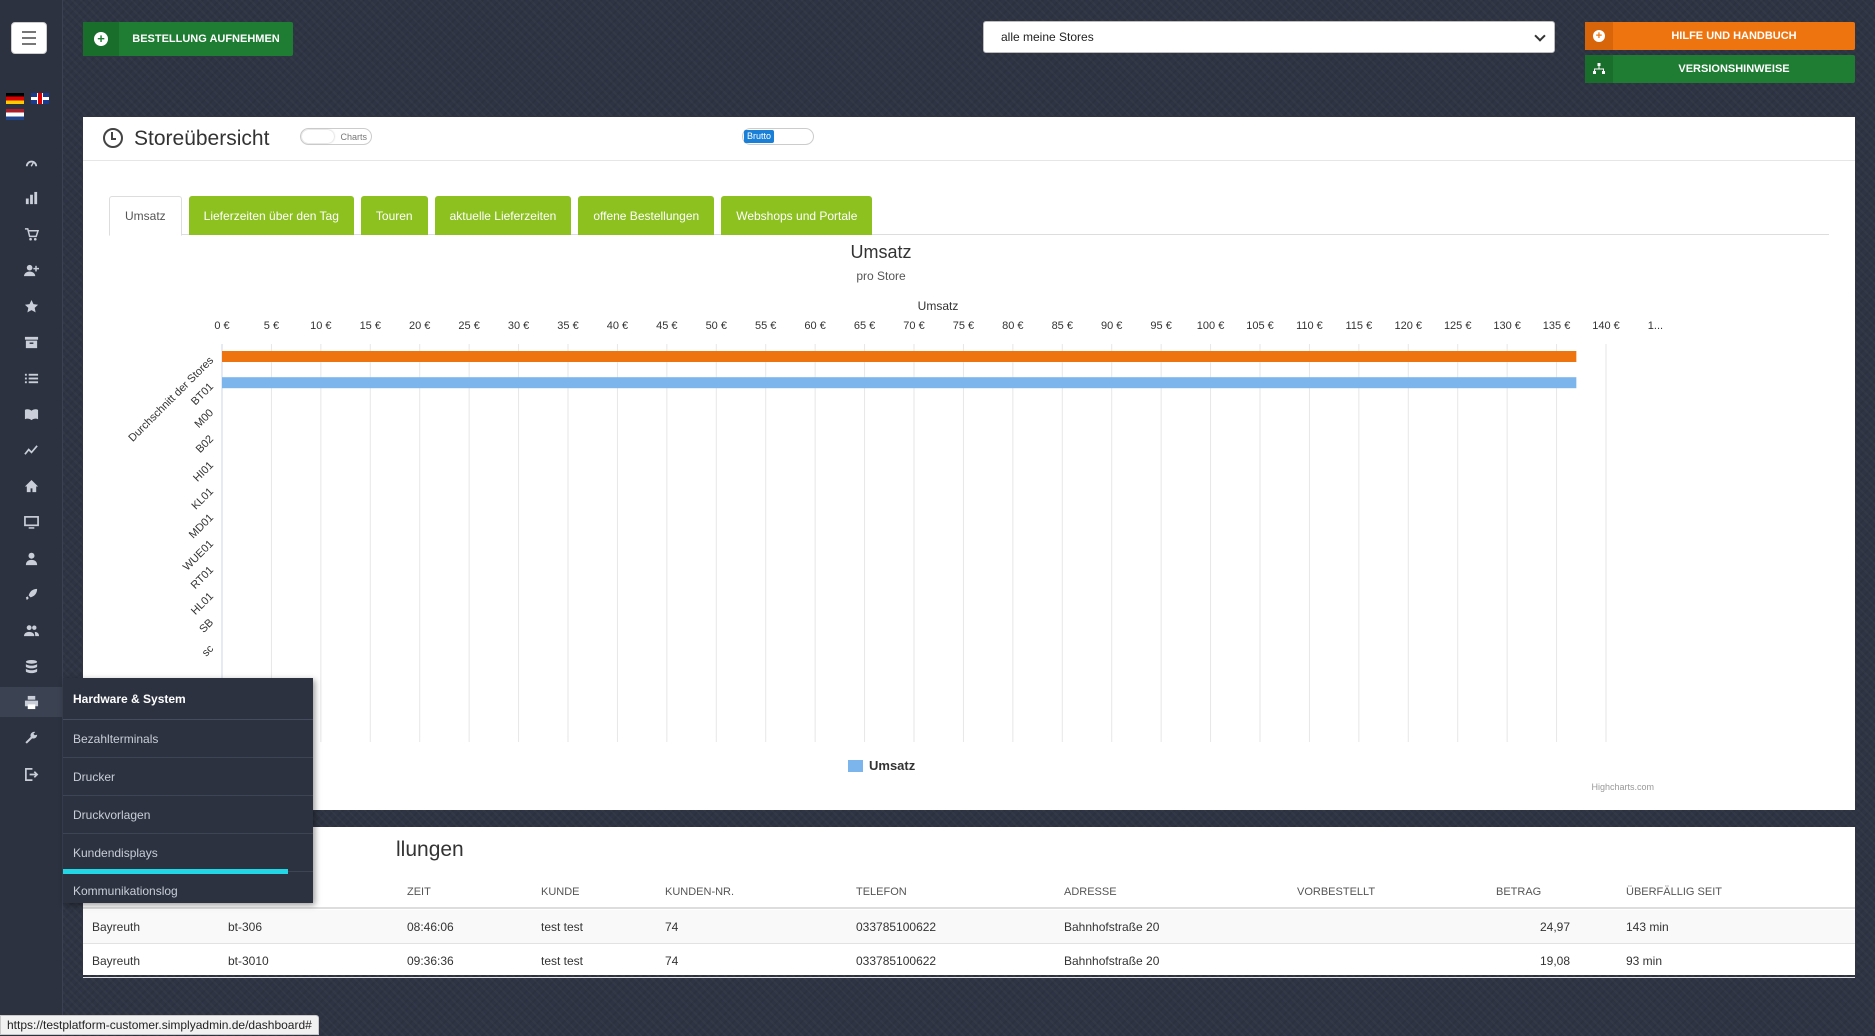 This screenshot has height=1036, width=1875. What do you see at coordinates (716, 326) in the screenshot?
I see `x-tick-label: 50 €` at bounding box center [716, 326].